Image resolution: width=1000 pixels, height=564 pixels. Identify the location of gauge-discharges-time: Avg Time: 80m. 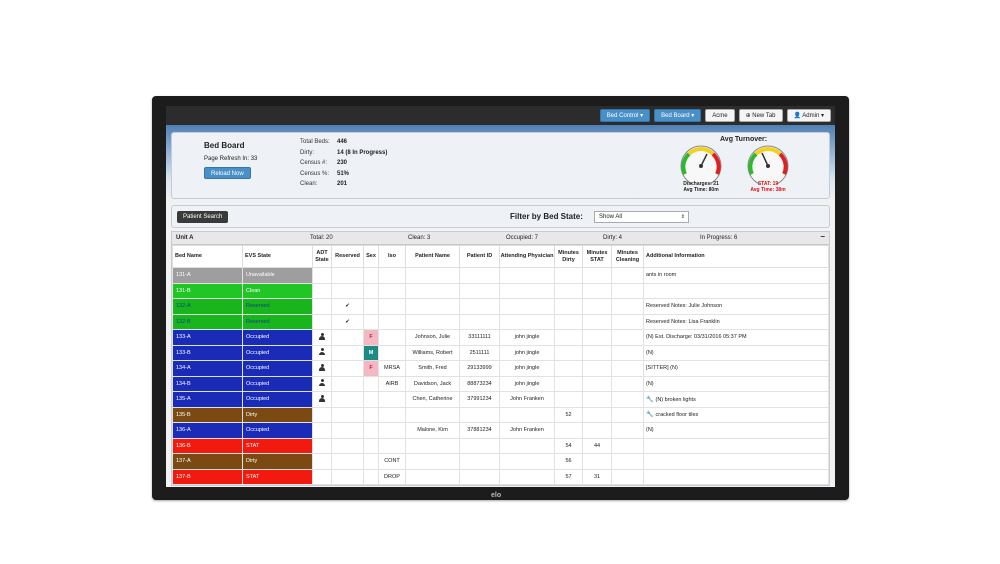
(701, 190).